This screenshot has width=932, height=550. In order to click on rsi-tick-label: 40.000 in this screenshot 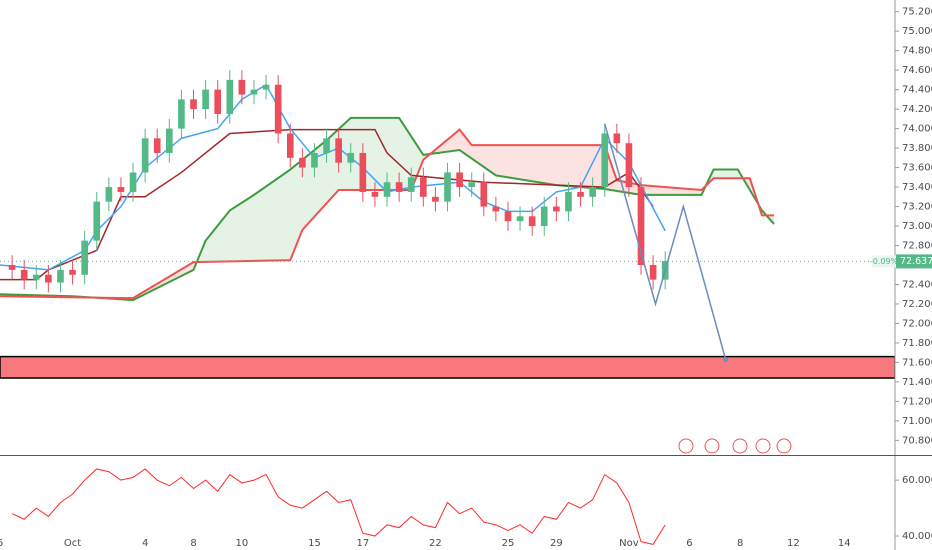, I will do `click(917, 536)`.